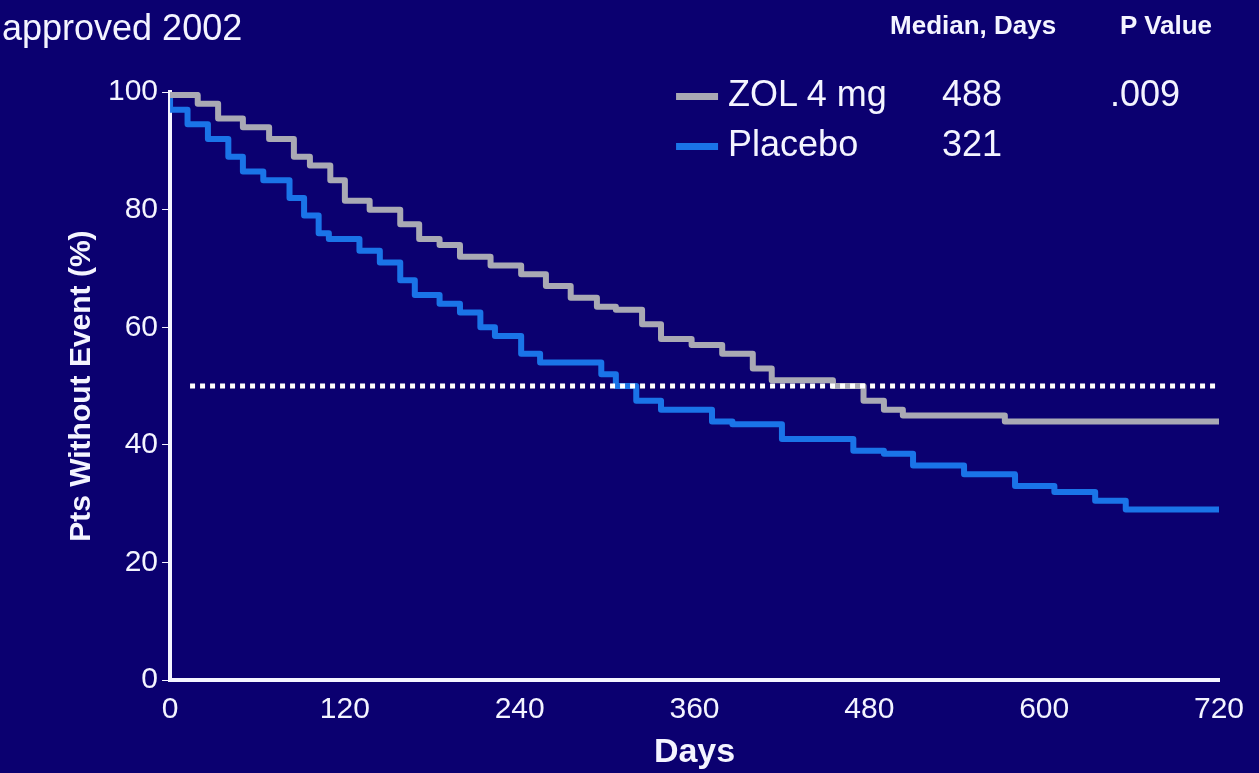  Describe the element at coordinates (133, 90) in the screenshot. I see `y-tick-label: 100` at that location.